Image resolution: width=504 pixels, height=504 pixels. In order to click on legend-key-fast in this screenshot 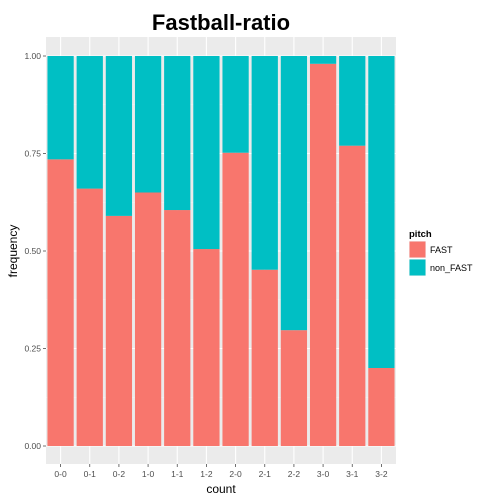, I will do `click(417, 249)`.